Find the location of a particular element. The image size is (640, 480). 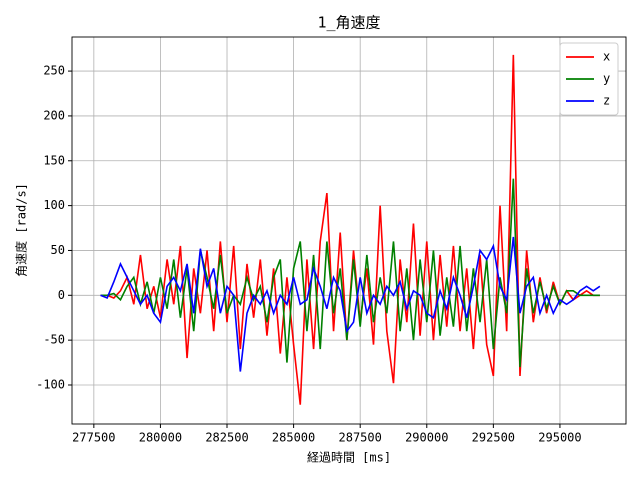

legend-label: x is located at coordinates (606, 57).